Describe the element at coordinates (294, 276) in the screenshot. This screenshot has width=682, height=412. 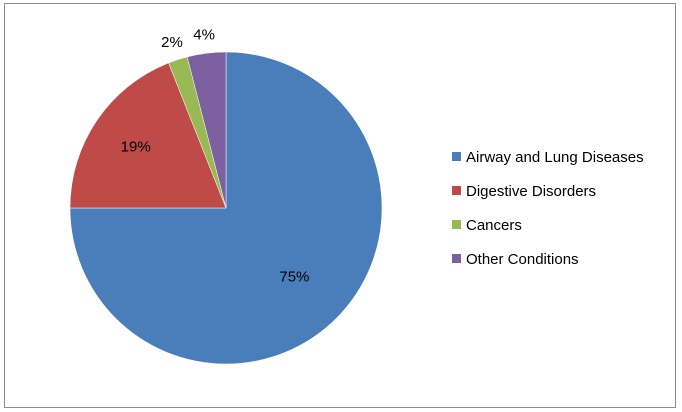
I see `data-label-airway-and-lung-diseases: 75%` at that location.